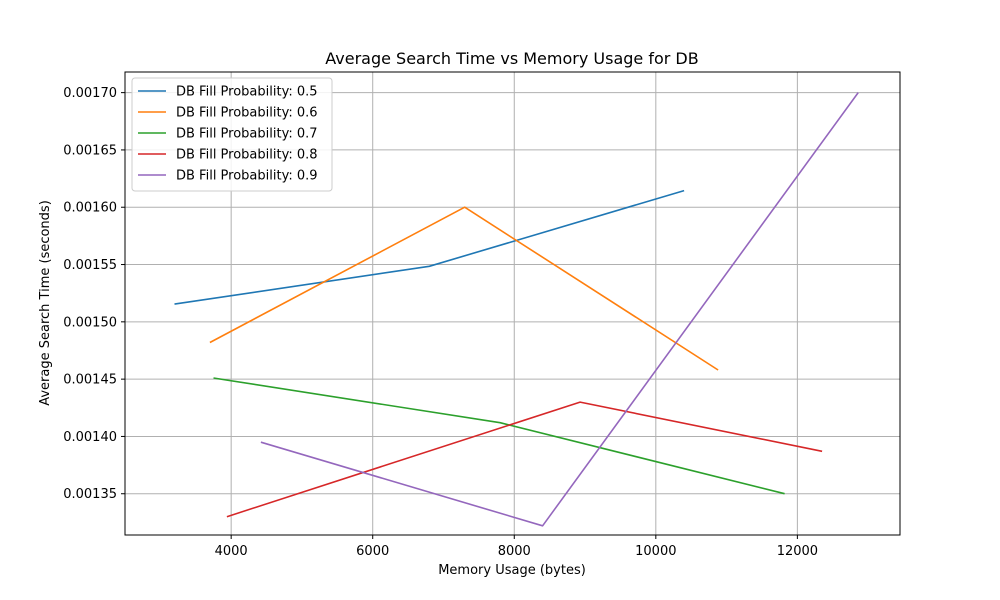 The image size is (1000, 600). What do you see at coordinates (247, 155) in the screenshot?
I see `legend-label: DB Fill Probability: 0.8` at bounding box center [247, 155].